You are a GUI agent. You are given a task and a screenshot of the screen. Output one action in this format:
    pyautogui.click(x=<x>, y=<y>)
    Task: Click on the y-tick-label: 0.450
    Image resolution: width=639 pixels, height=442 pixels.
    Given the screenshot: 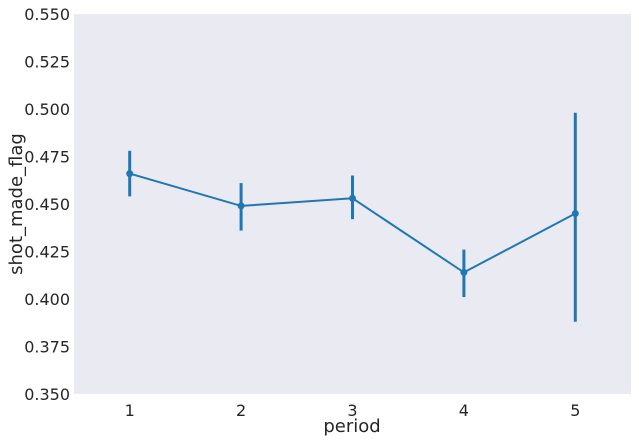 What is the action you would take?
    pyautogui.click(x=47, y=204)
    